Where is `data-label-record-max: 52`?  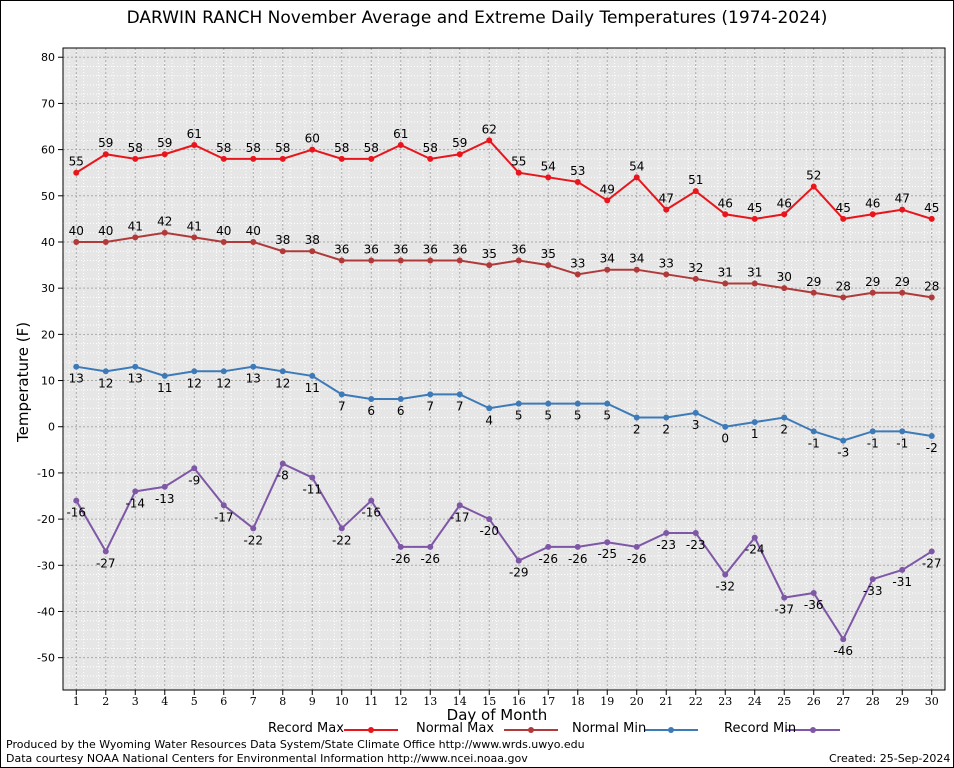
data-label-record-max: 52 is located at coordinates (813, 176).